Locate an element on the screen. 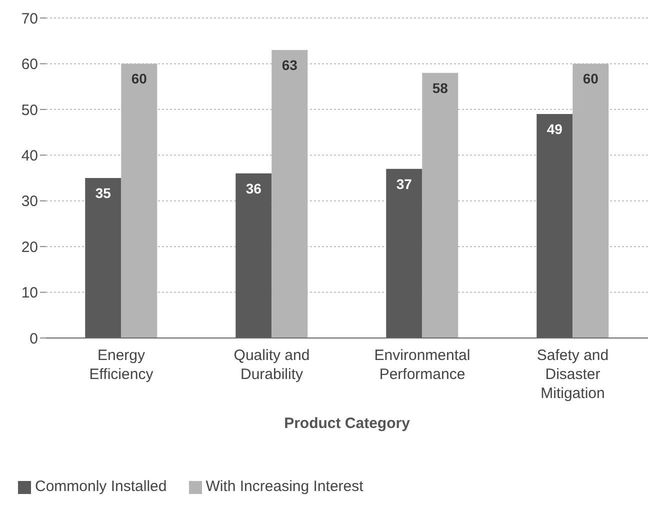  x-tick-label: Safety and Disaster Mitigation is located at coordinates (572, 374).